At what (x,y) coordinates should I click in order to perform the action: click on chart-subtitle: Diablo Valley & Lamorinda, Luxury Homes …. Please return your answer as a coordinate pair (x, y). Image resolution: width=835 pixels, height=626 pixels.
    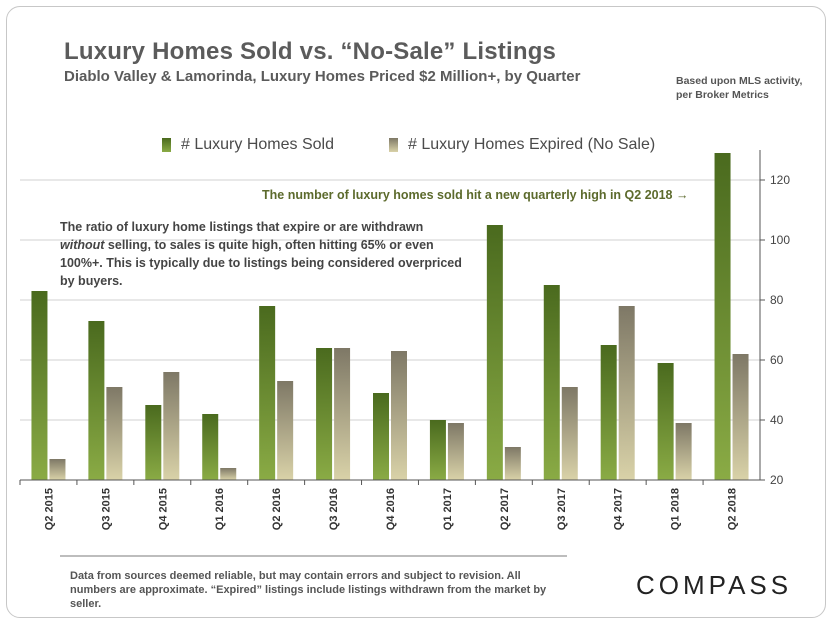
    Looking at the image, I should click on (322, 76).